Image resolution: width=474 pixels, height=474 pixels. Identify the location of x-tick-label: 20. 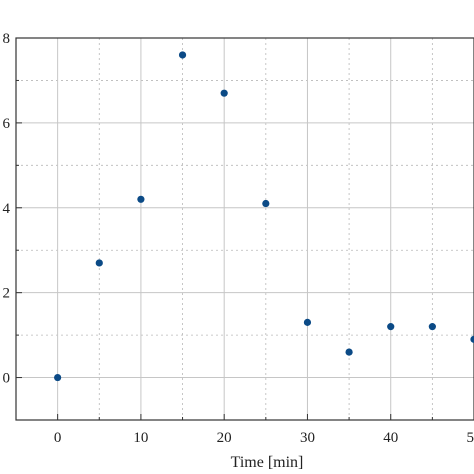
(224, 438).